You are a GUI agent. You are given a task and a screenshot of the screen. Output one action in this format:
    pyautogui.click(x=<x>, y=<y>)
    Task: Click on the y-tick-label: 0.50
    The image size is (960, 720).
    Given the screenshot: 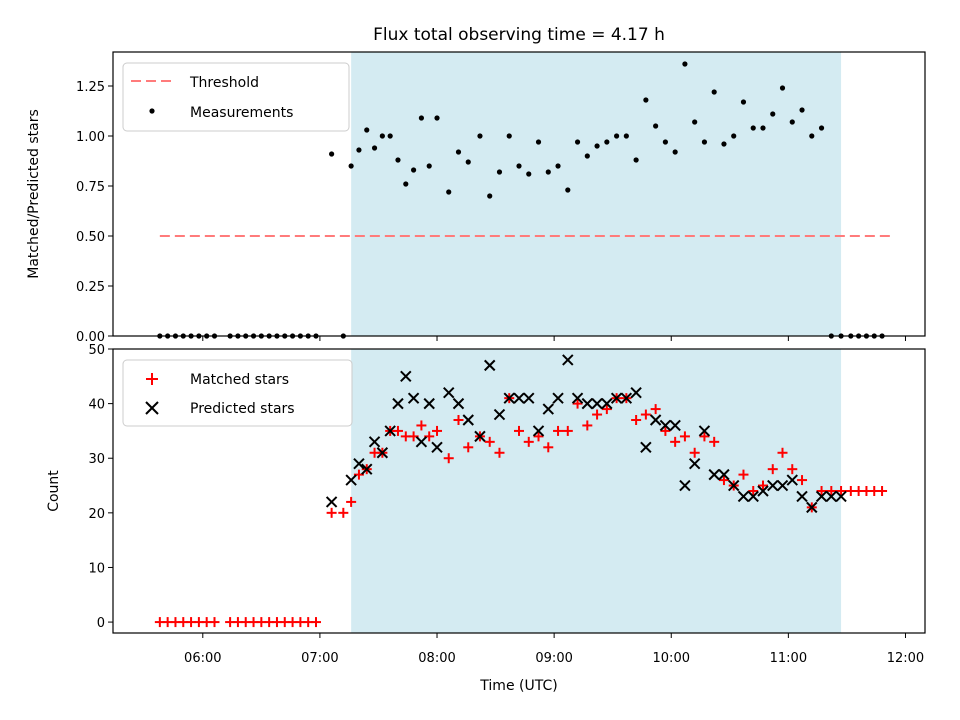 What is the action you would take?
    pyautogui.click(x=90, y=237)
    